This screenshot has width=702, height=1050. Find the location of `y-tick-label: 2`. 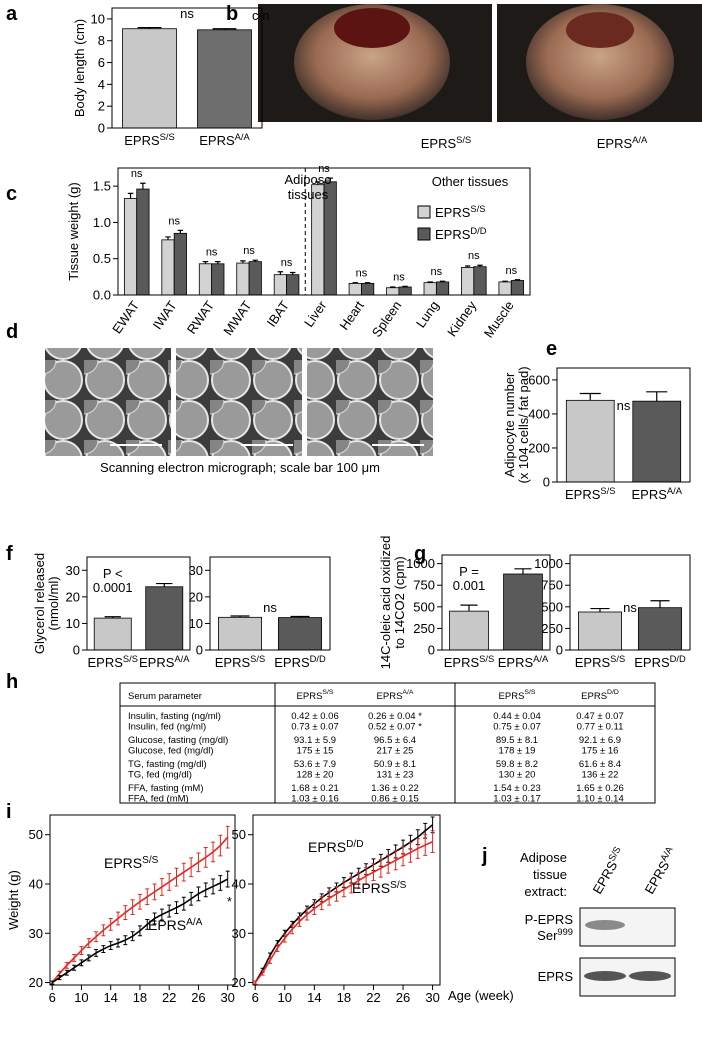

y-tick-label: 2 is located at coordinates (101, 106).